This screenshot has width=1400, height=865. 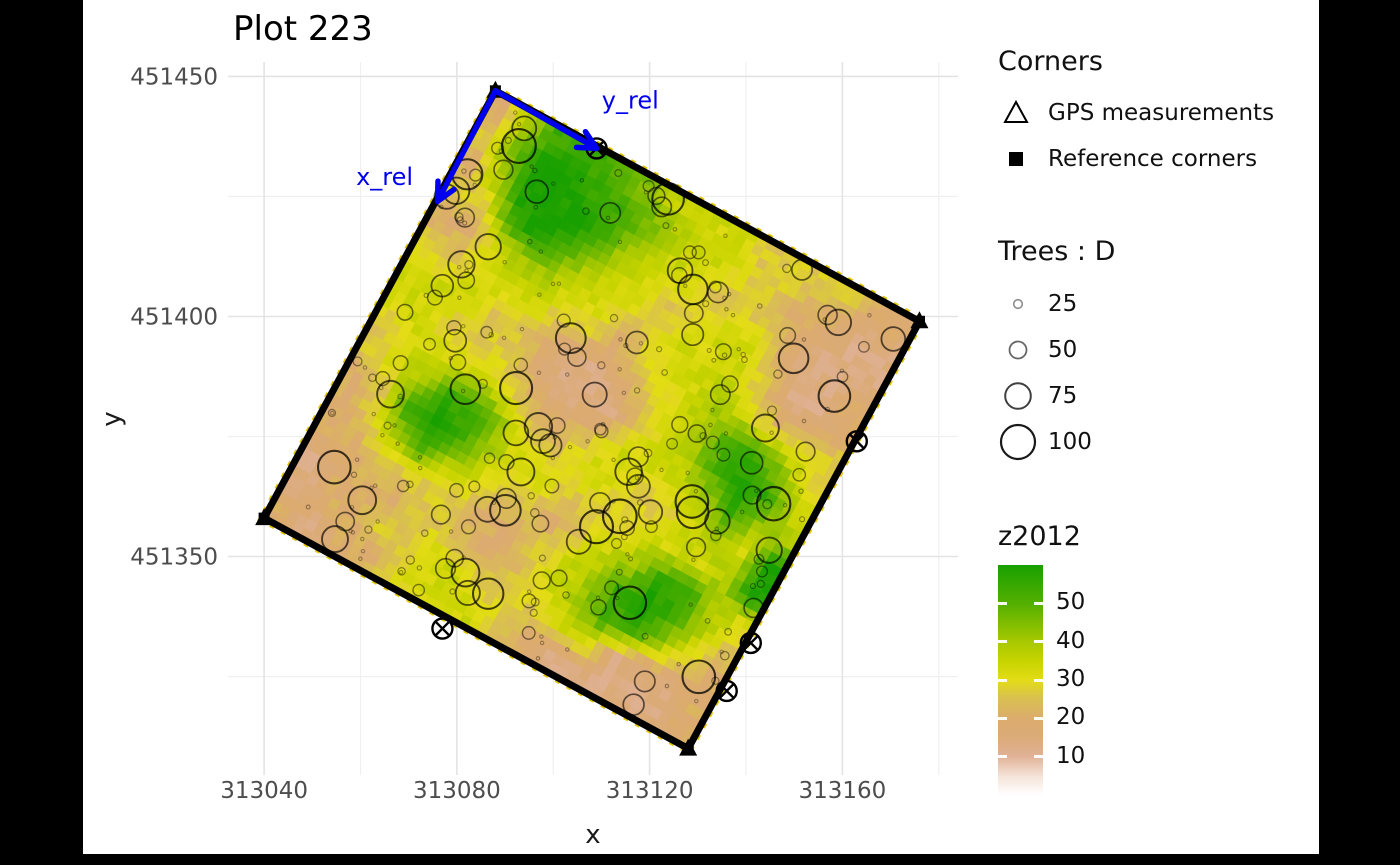 I want to click on gps-corner-triangle, so click(x=264, y=517).